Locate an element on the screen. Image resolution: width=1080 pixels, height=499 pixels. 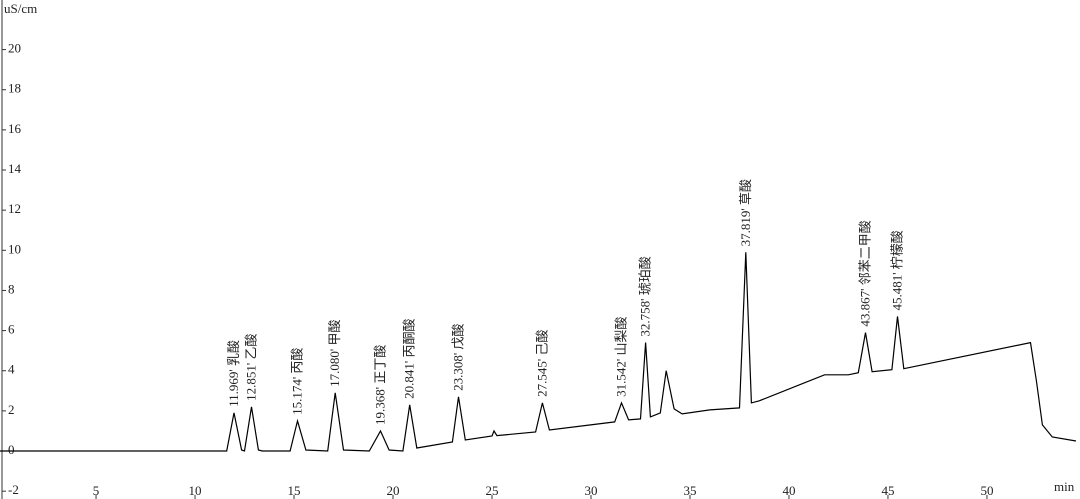
y-tick-label: 2 is located at coordinates (11, 409).